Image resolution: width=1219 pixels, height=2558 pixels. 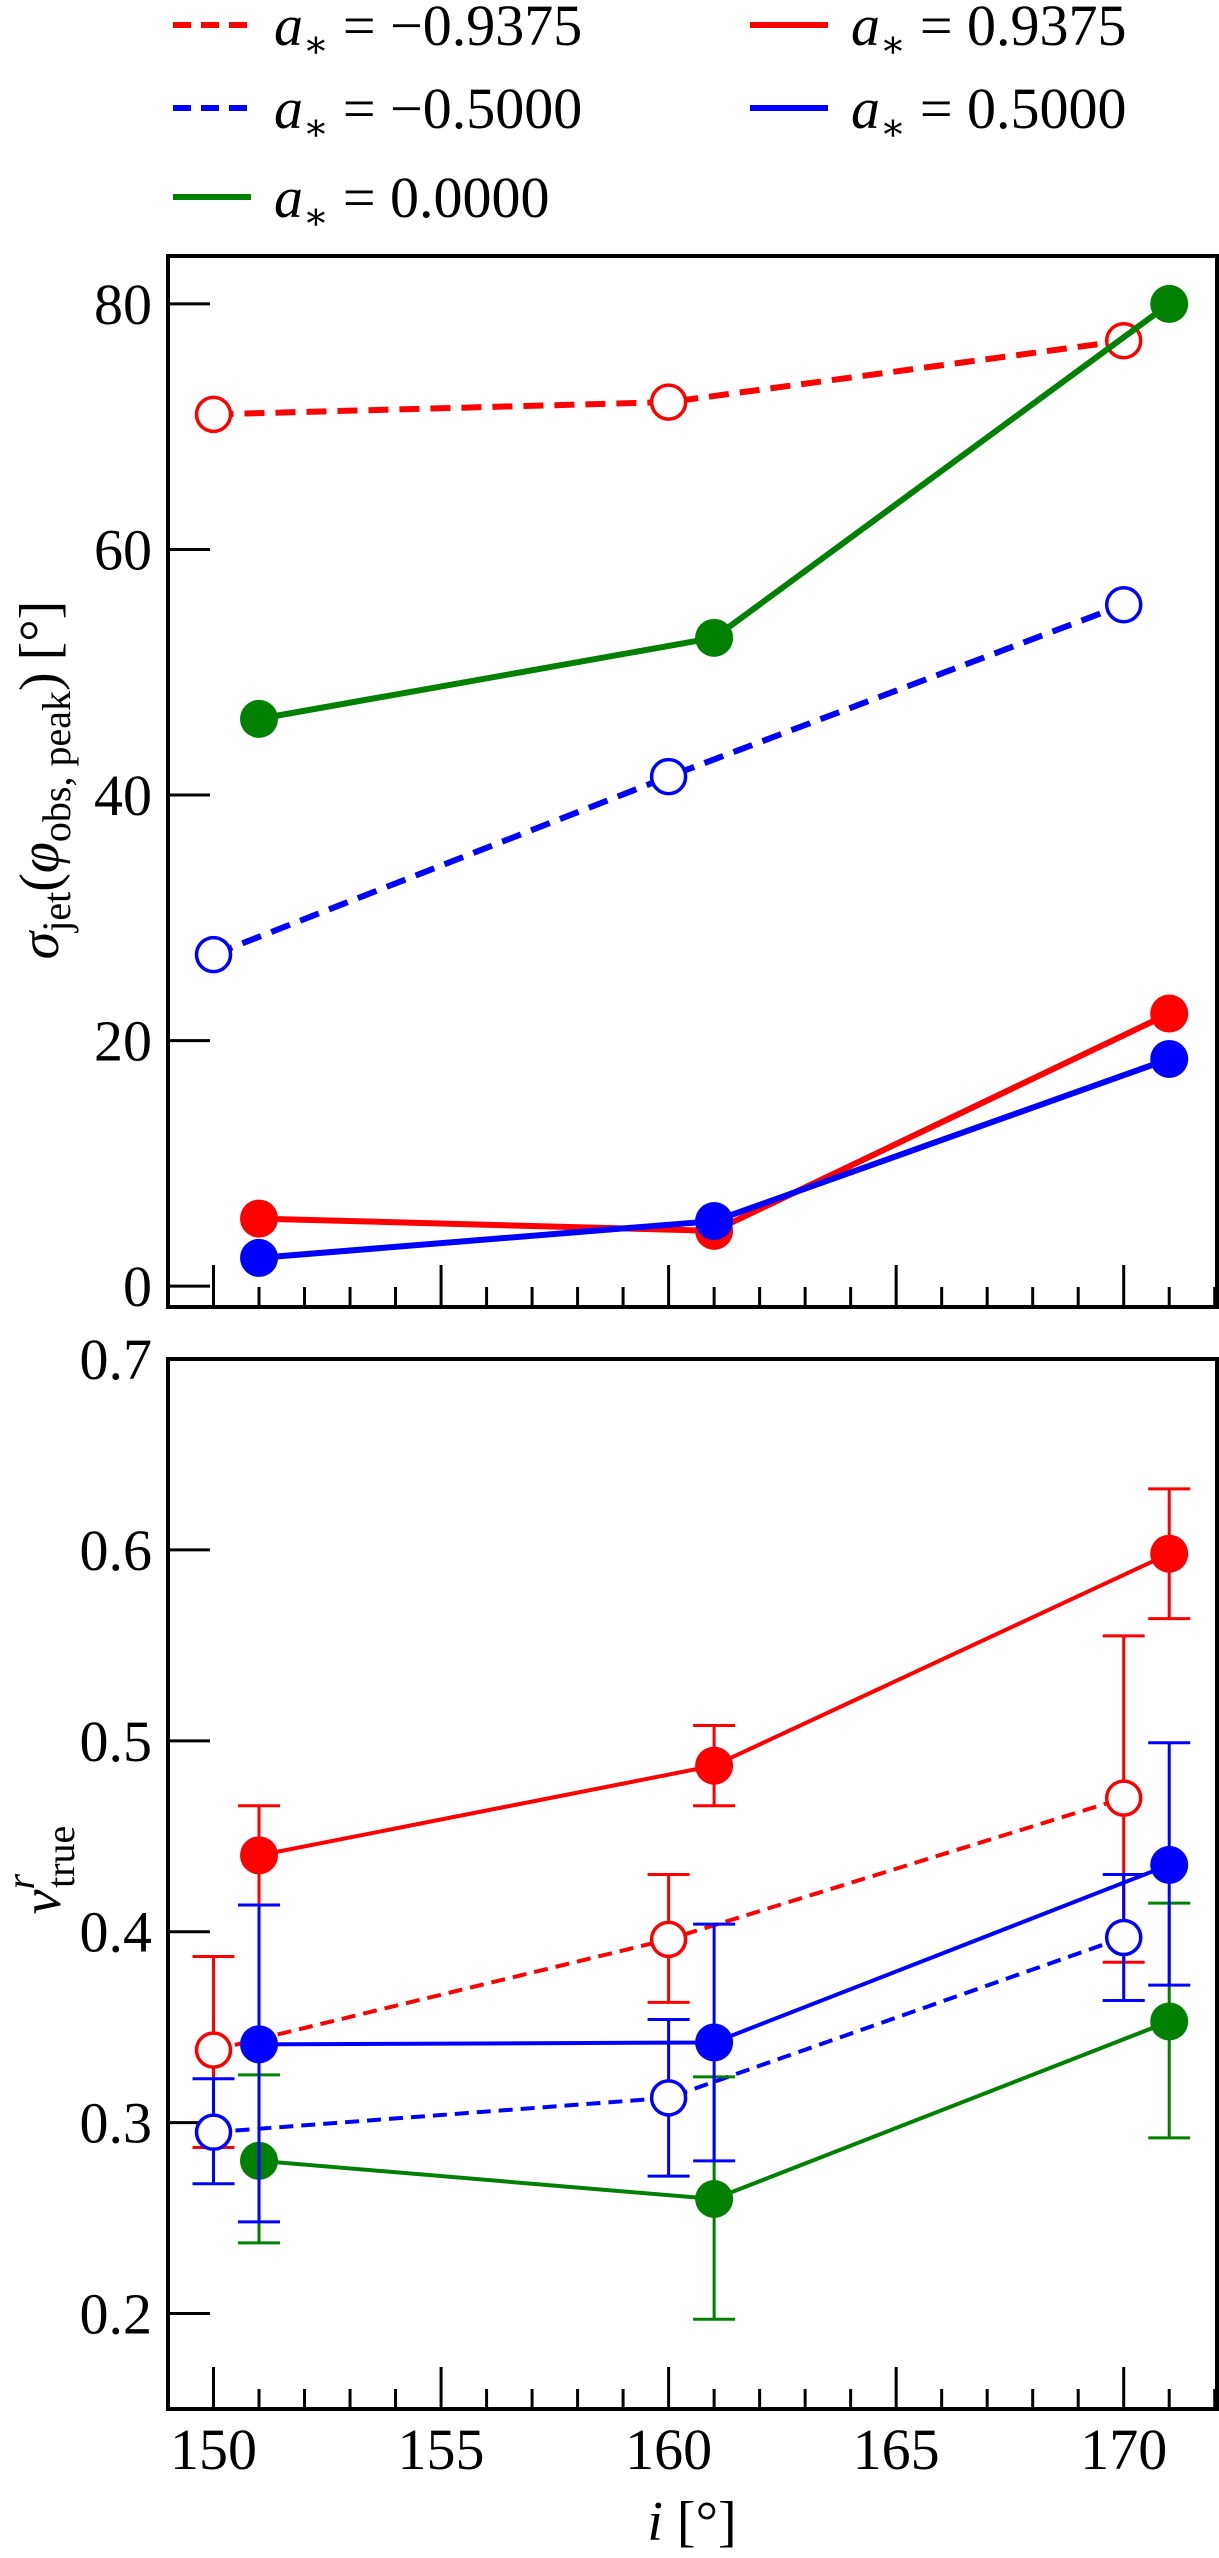 I want to click on y-tick-label: 0.2, so click(x=116, y=2314).